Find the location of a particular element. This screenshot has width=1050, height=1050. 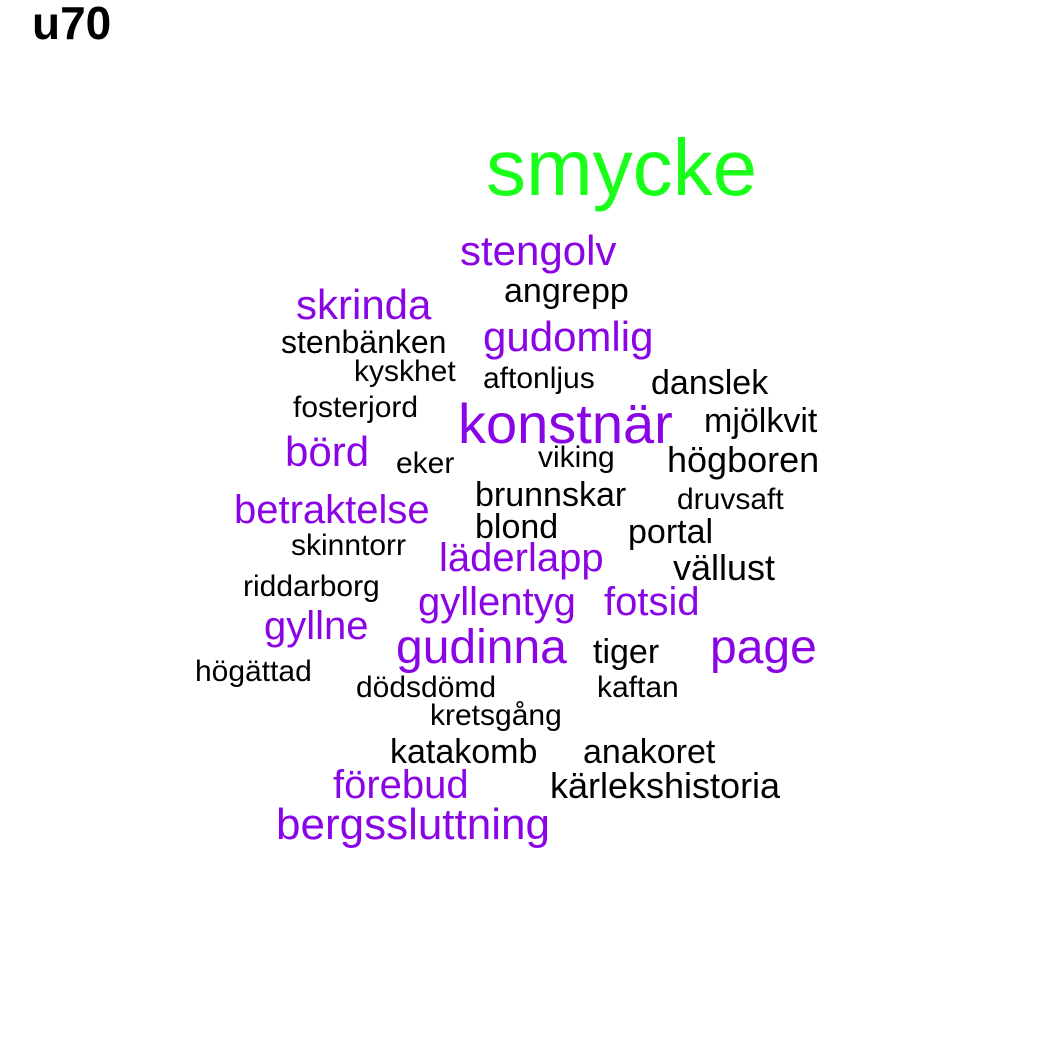

word-18: betraktelse is located at coordinates (332, 510).